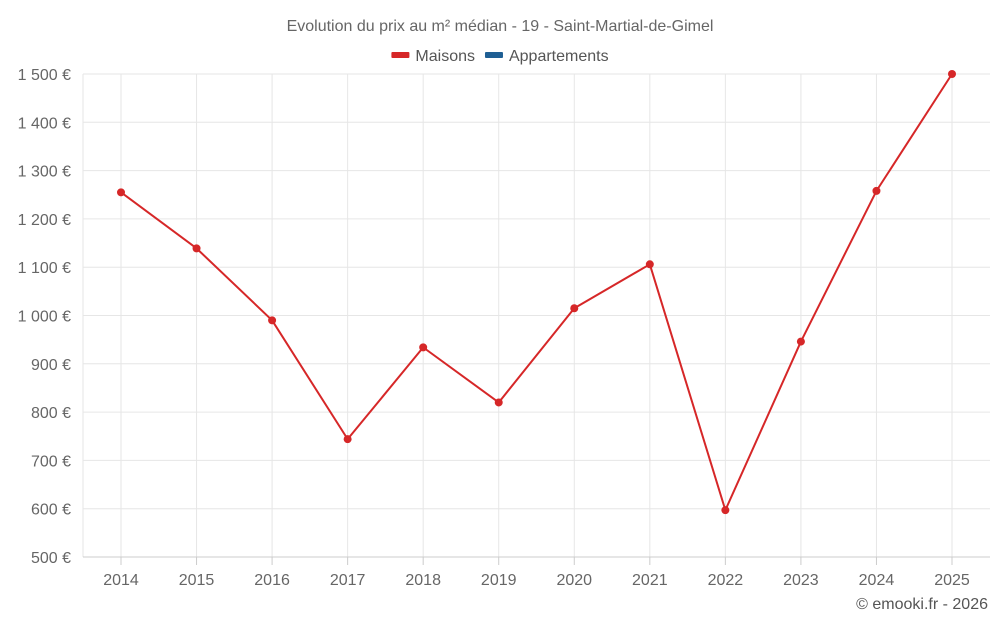 Image resolution: width=1000 pixels, height=630 pixels. What do you see at coordinates (726, 580) in the screenshot?
I see `x-tick-label: 2022` at bounding box center [726, 580].